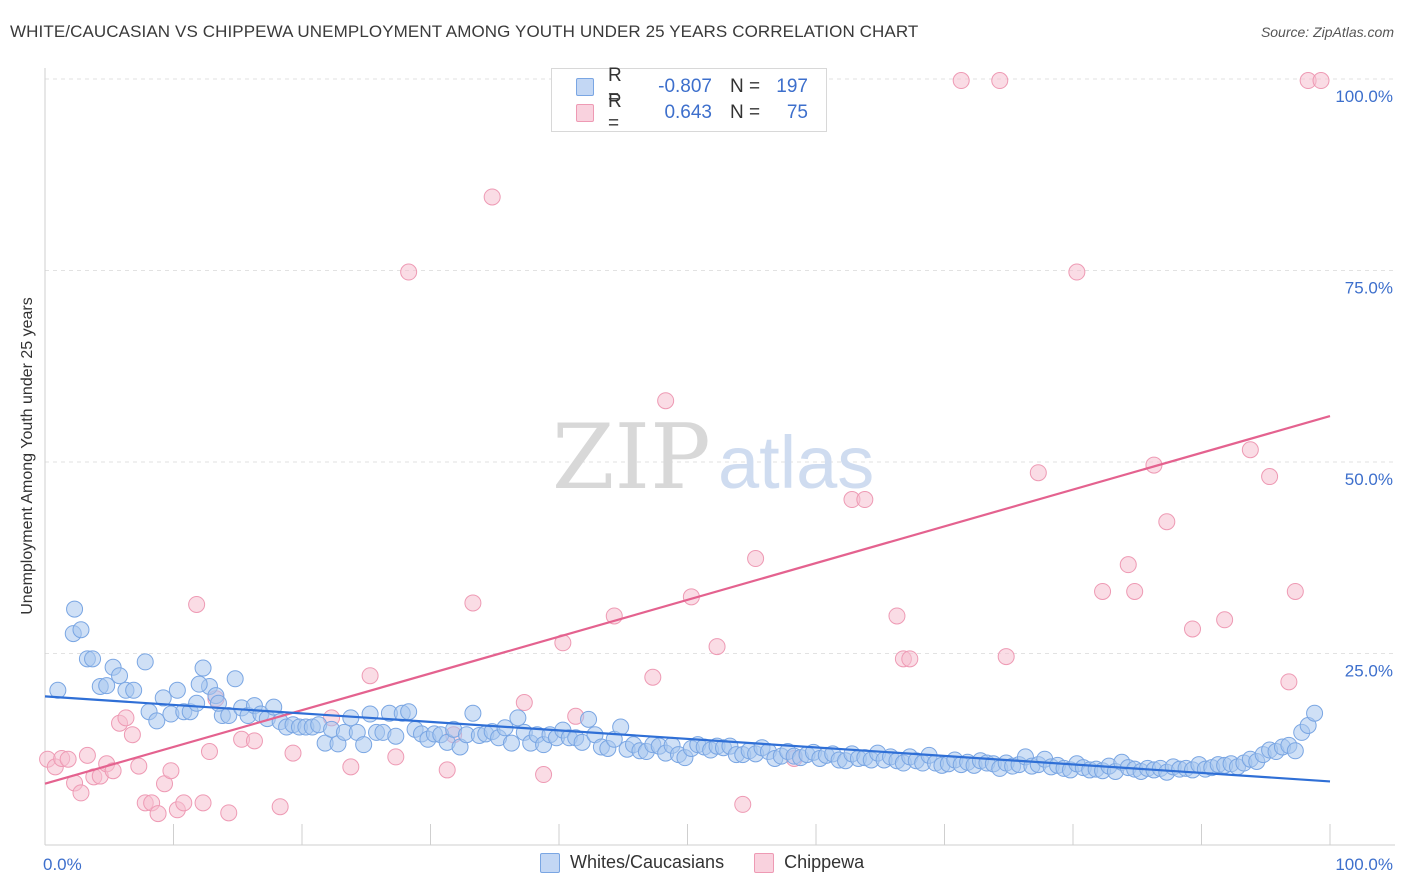 The height and width of the screenshot is (892, 1406). Describe the element at coordinates (687, 739) in the screenshot. I see `whites-trend-line` at that location.